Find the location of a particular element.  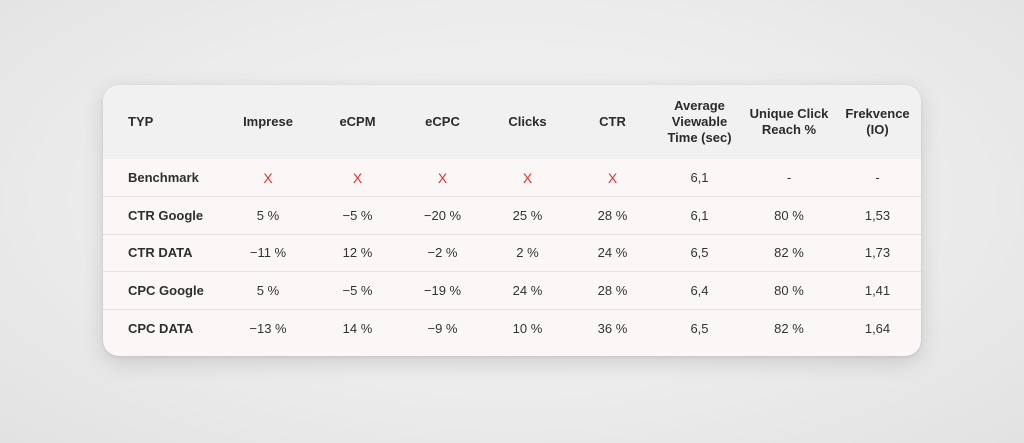

header-ctr: CTR is located at coordinates (612, 121).